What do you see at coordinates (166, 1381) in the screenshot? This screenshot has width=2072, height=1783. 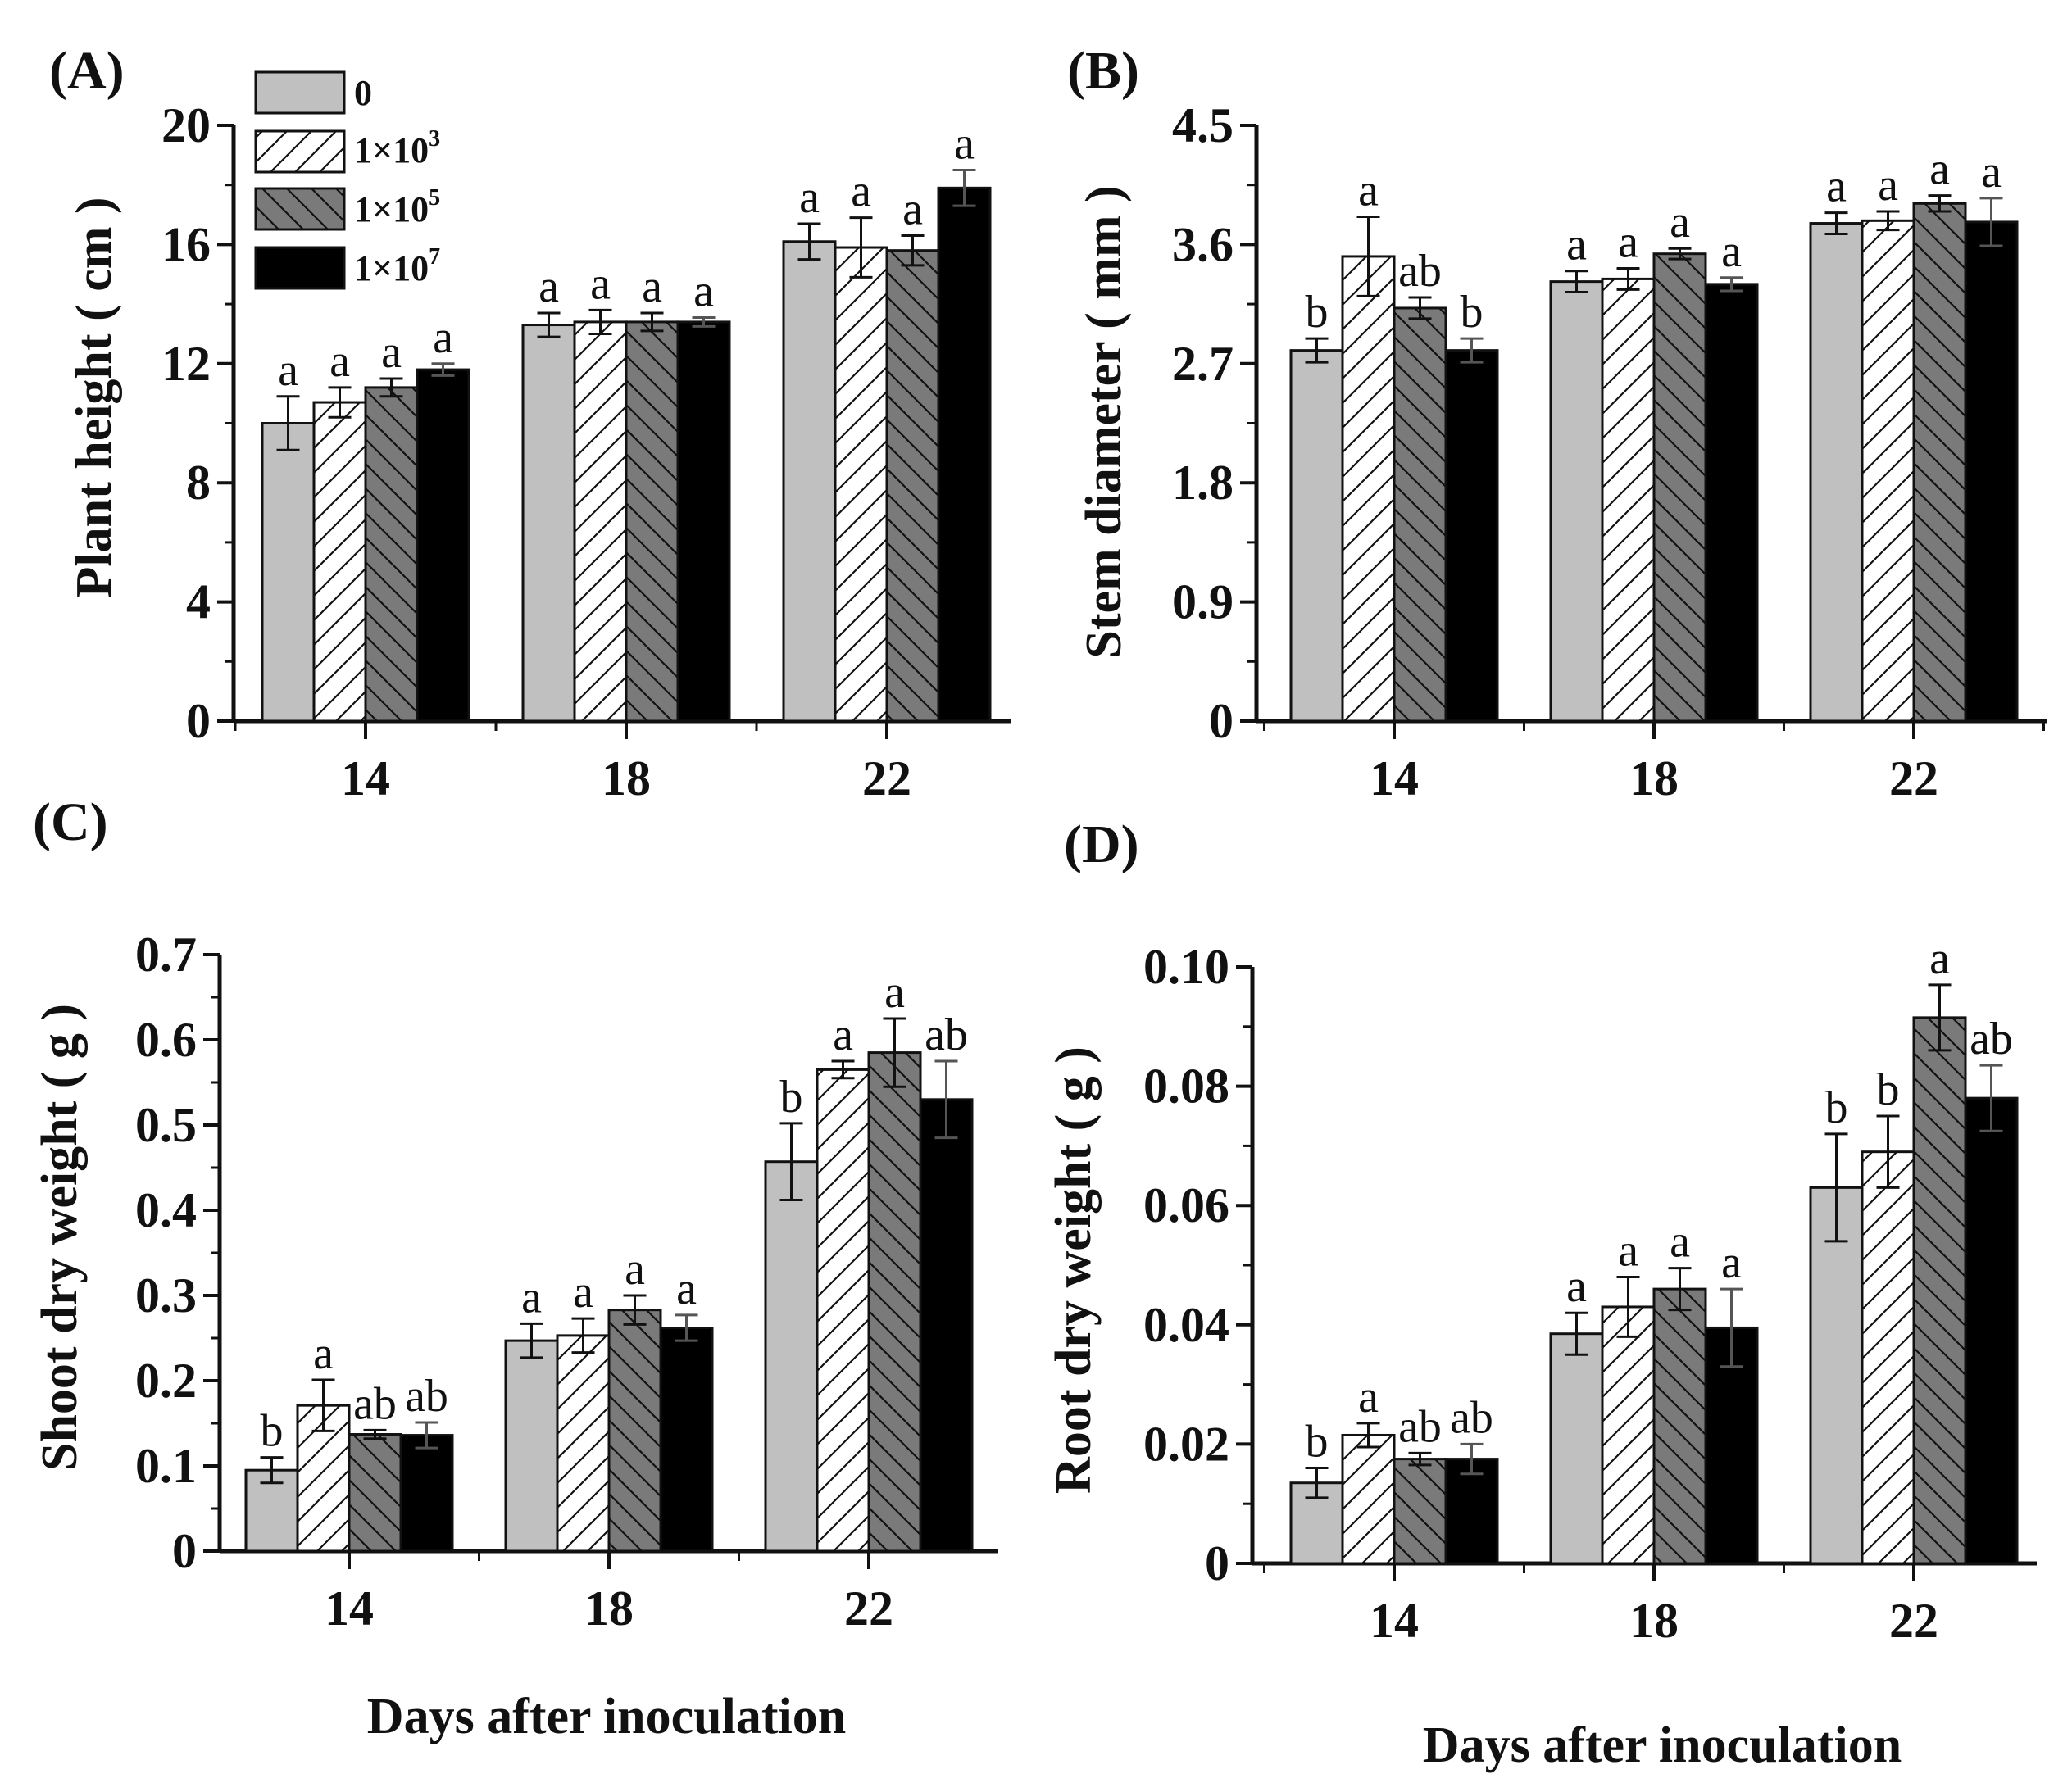 I see `y-tick-label: 0.2` at bounding box center [166, 1381].